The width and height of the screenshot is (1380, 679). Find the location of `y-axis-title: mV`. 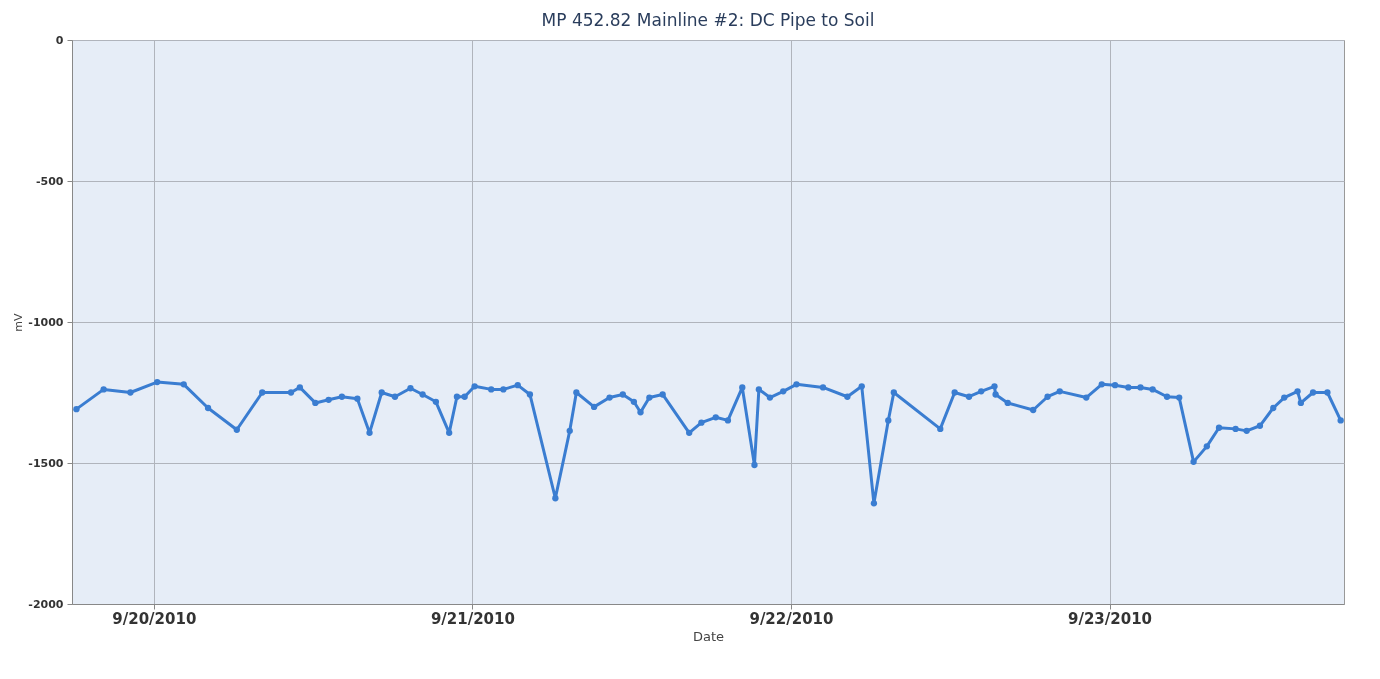

y-axis-title: mV is located at coordinates (19, 322).